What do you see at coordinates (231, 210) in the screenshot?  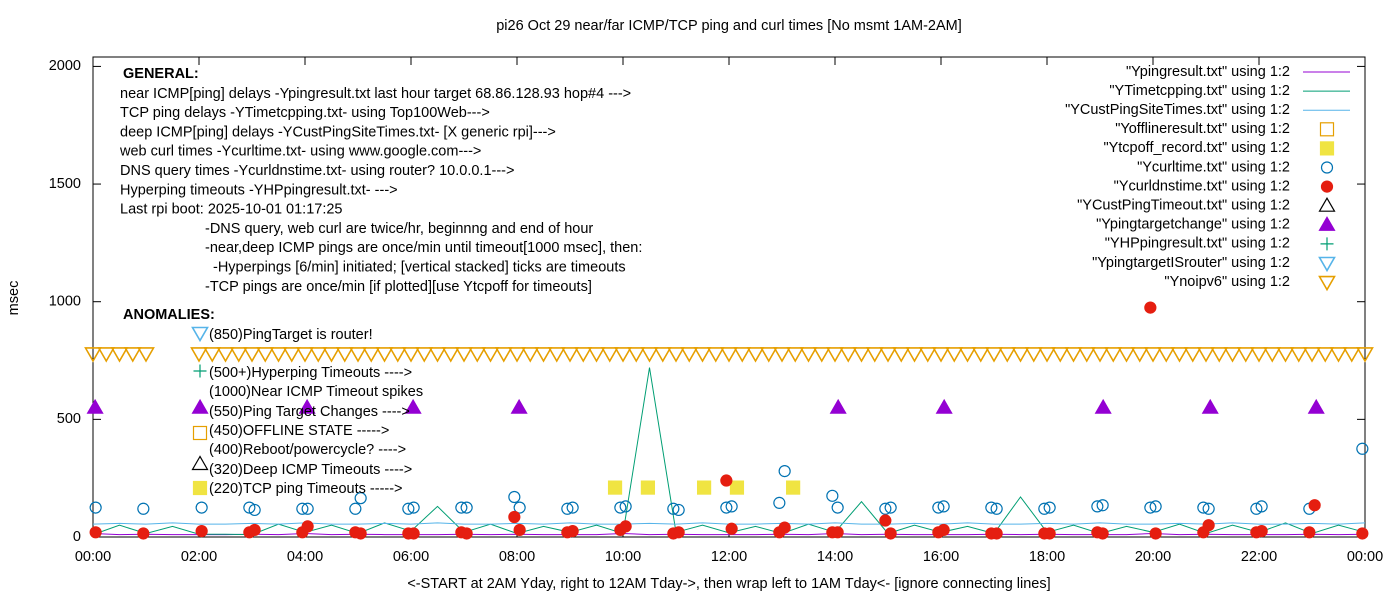 I see `annotation-text: Last rpi boot: 2025-10-01 01:17:25` at bounding box center [231, 210].